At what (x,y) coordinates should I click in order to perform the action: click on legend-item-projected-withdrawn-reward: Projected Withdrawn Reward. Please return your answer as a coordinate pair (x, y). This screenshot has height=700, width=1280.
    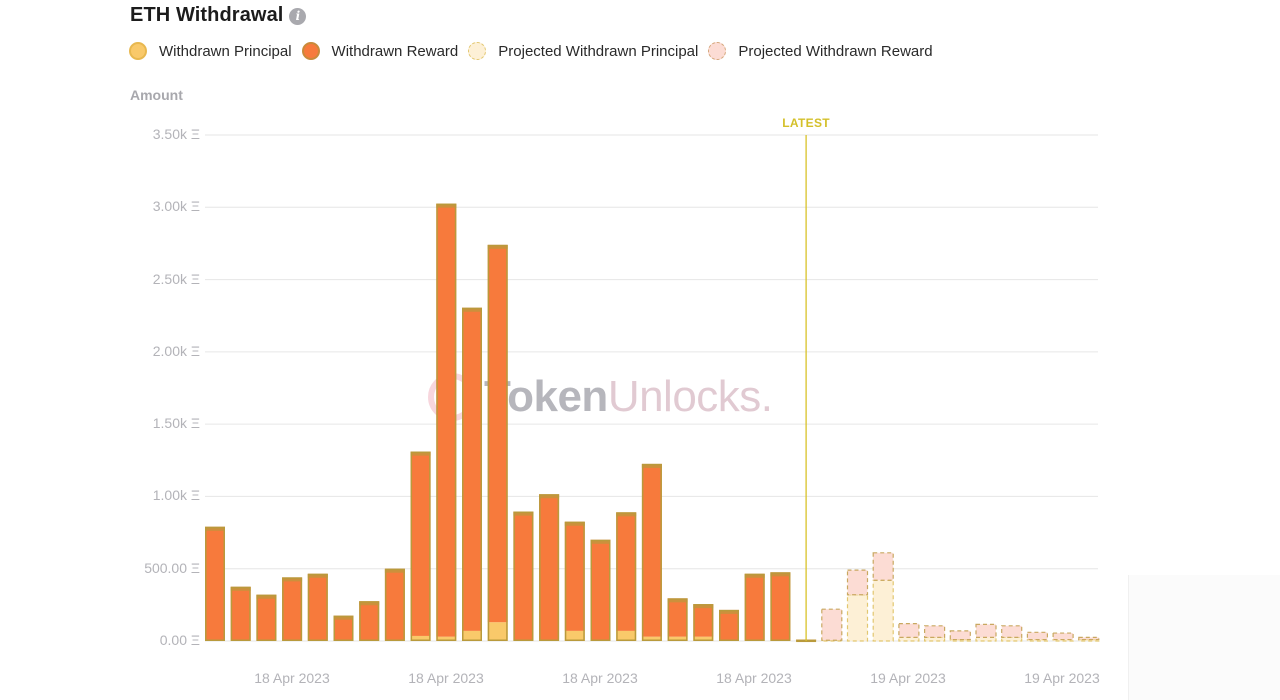
    Looking at the image, I should click on (820, 51).